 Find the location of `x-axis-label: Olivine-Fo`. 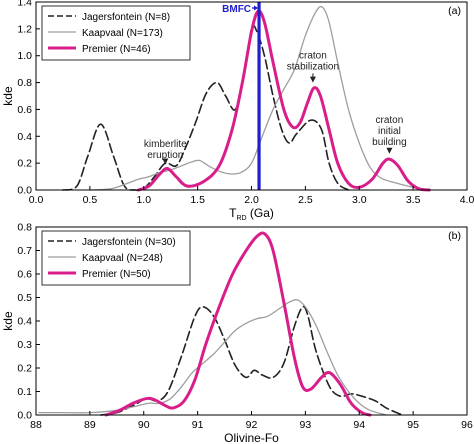

x-axis-label: Olivine-Fo is located at coordinates (251, 437).